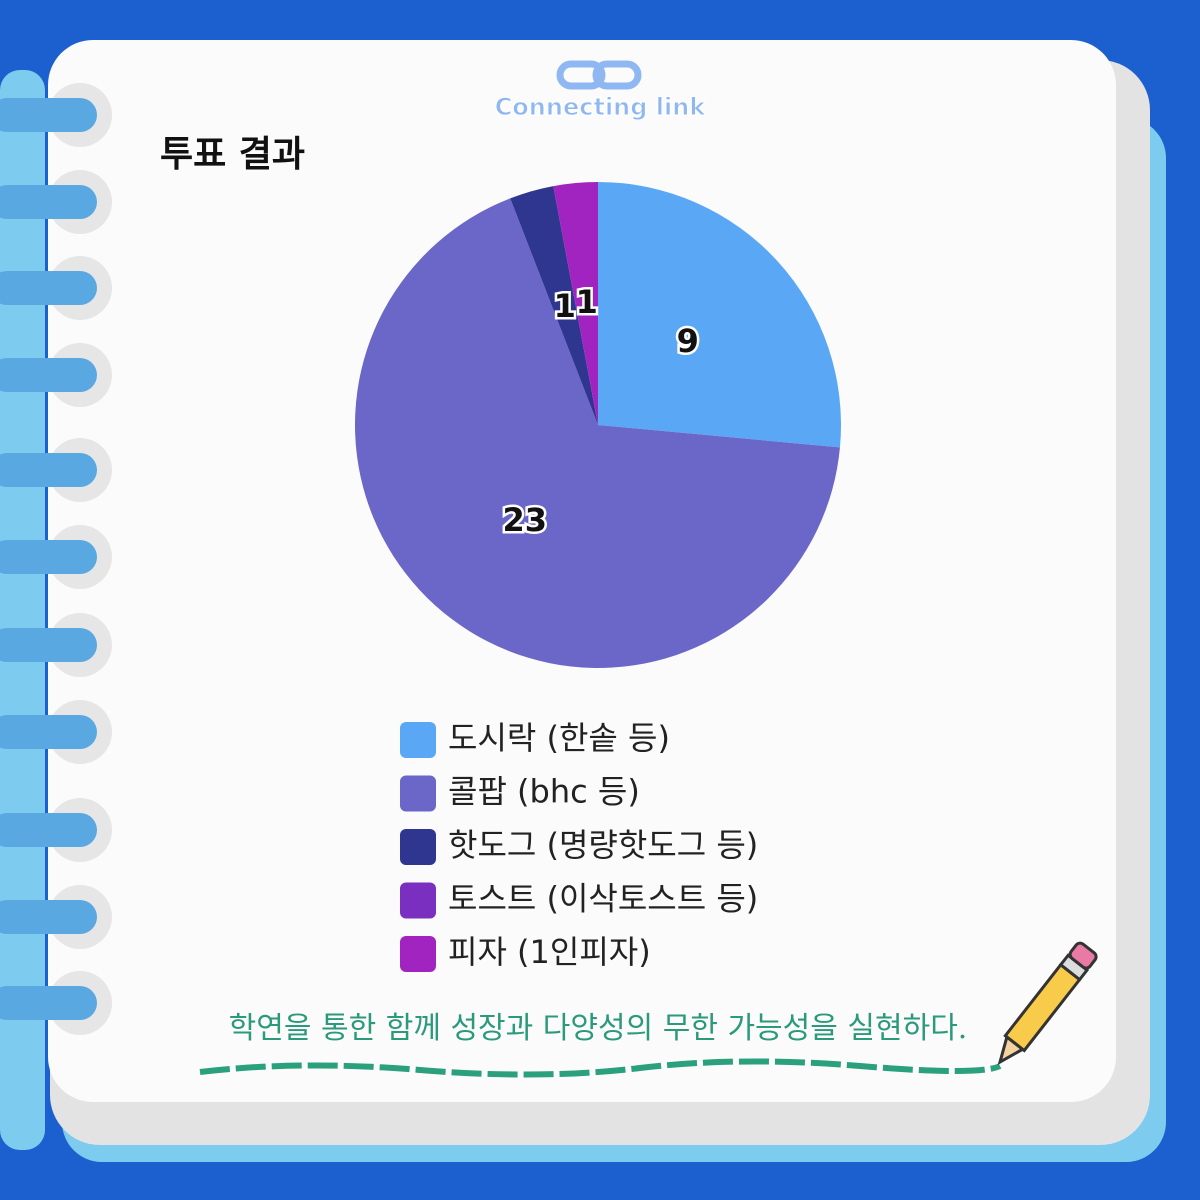 The image size is (1200, 1200). I want to click on left-edge, so click(22, 610).